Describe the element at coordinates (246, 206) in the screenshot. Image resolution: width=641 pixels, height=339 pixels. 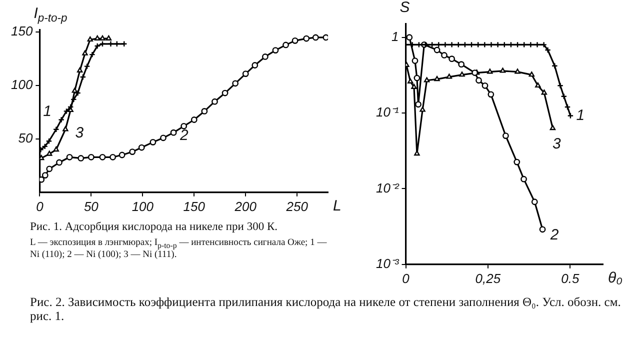
I see `x-tick-label: 200` at that location.